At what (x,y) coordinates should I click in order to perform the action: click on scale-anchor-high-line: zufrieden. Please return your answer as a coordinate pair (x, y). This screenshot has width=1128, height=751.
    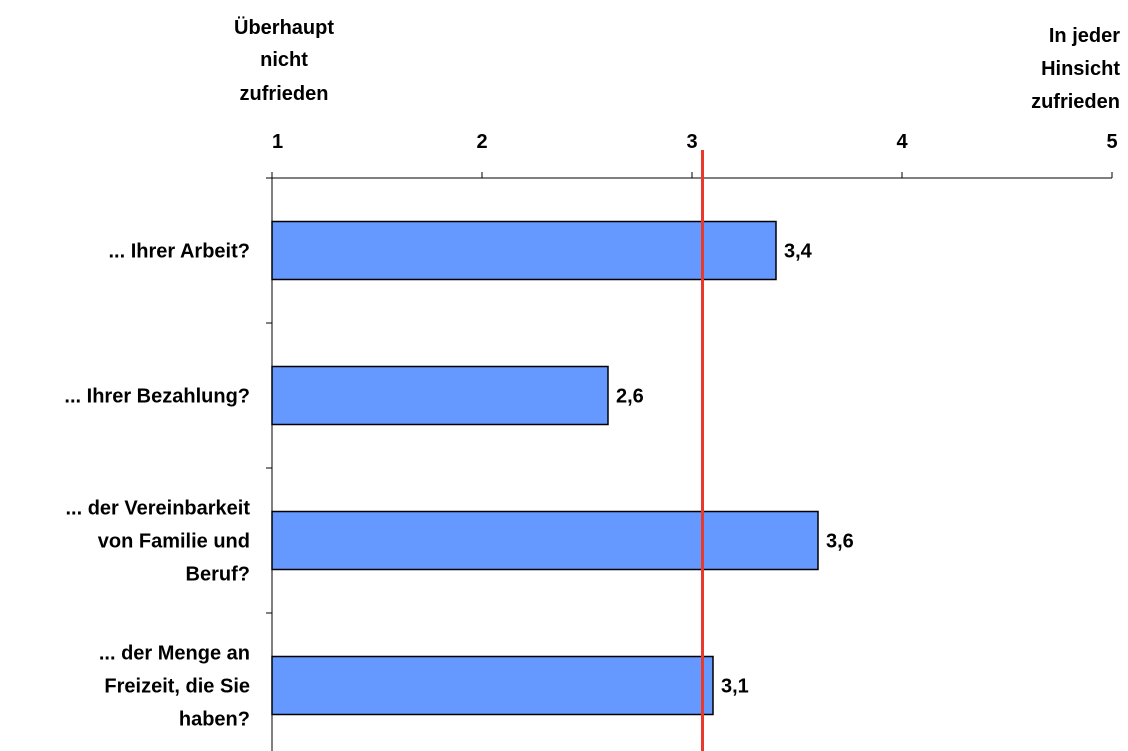
    Looking at the image, I should click on (1075, 102).